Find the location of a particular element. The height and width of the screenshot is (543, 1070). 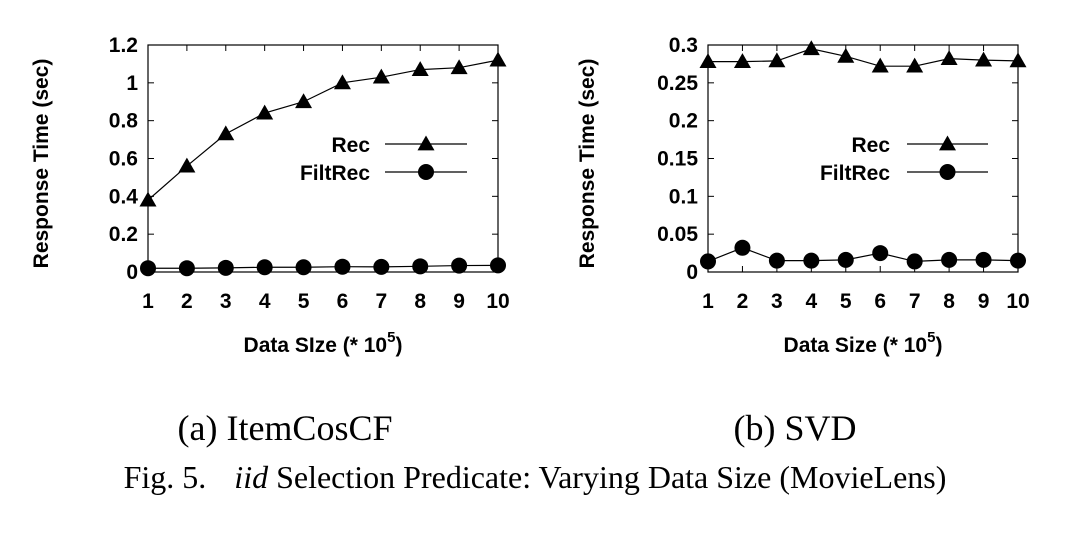

x-axis-label: Data Size (* 105) is located at coordinates (863, 343).